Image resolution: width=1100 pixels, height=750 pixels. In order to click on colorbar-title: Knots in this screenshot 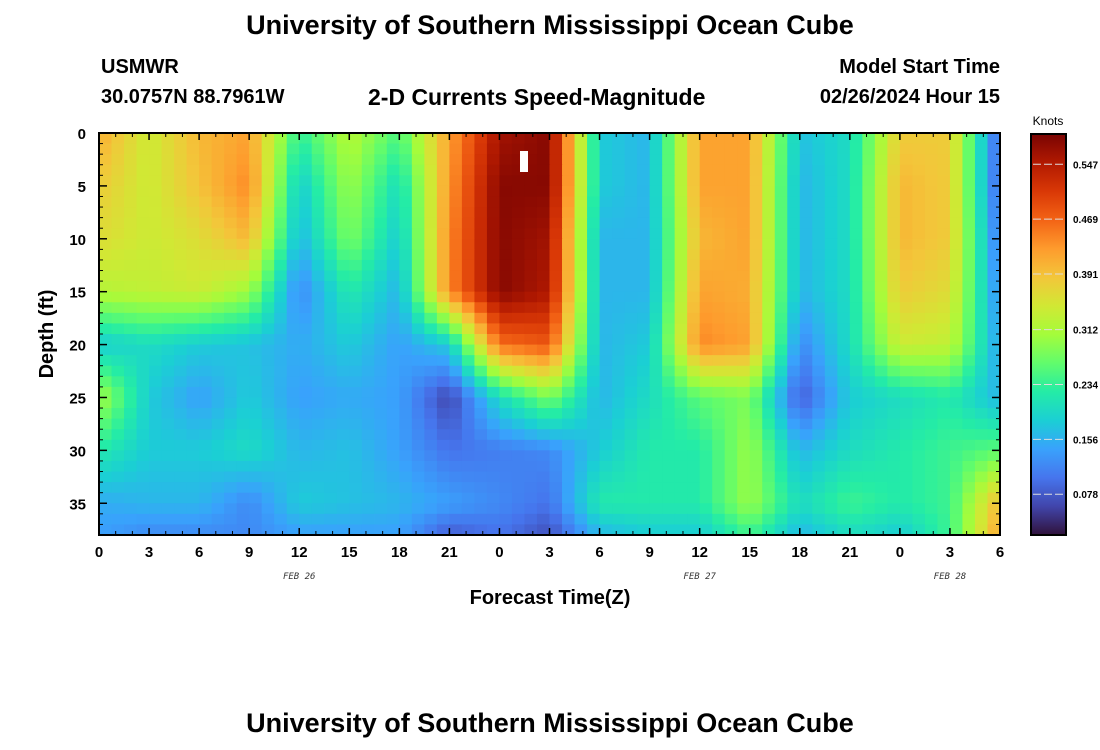, I will do `click(1048, 121)`.